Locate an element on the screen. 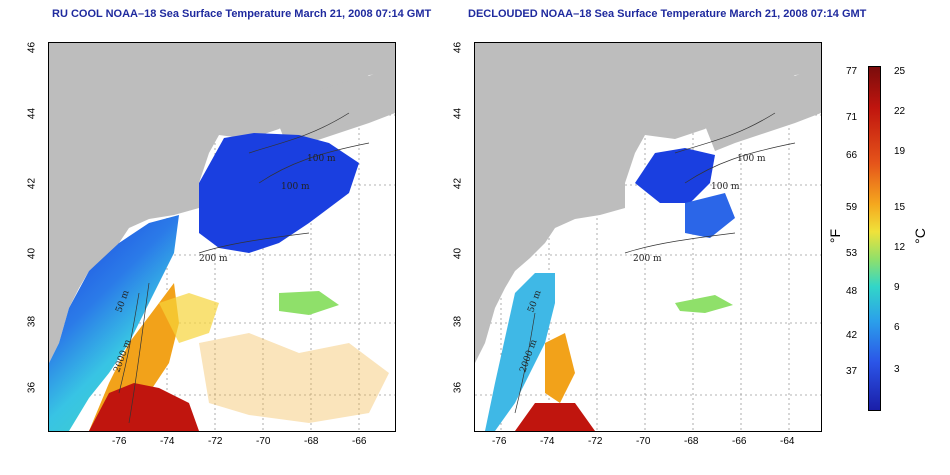 This screenshot has width=950, height=475. f-tick: 48 is located at coordinates (852, 291).